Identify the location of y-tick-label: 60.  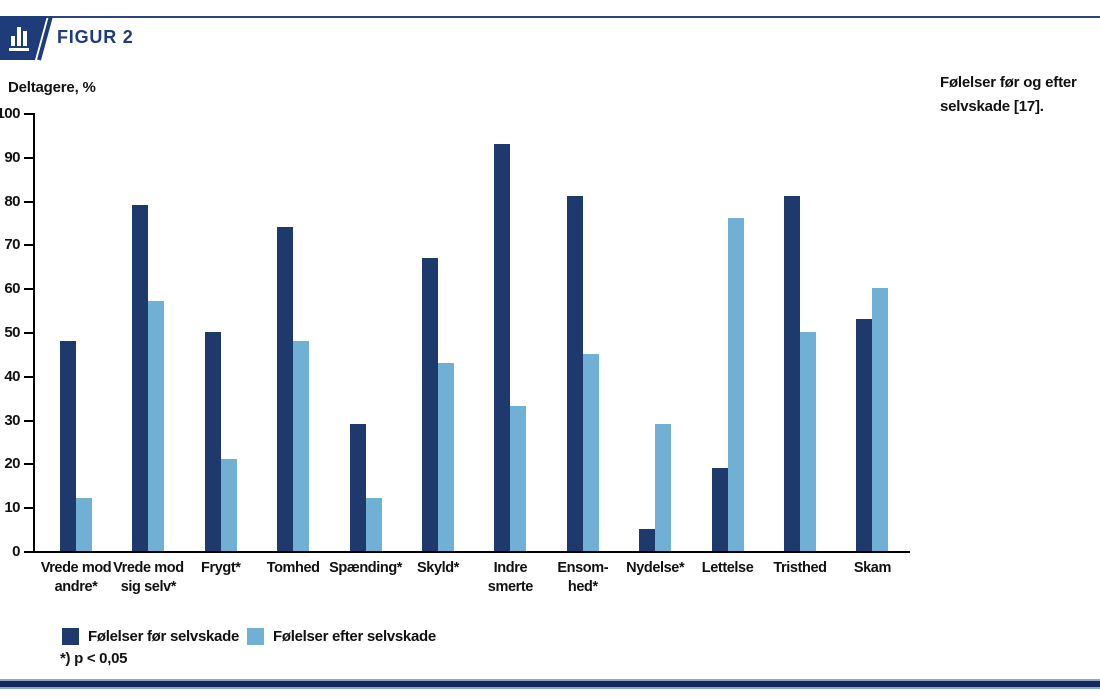
(12, 289).